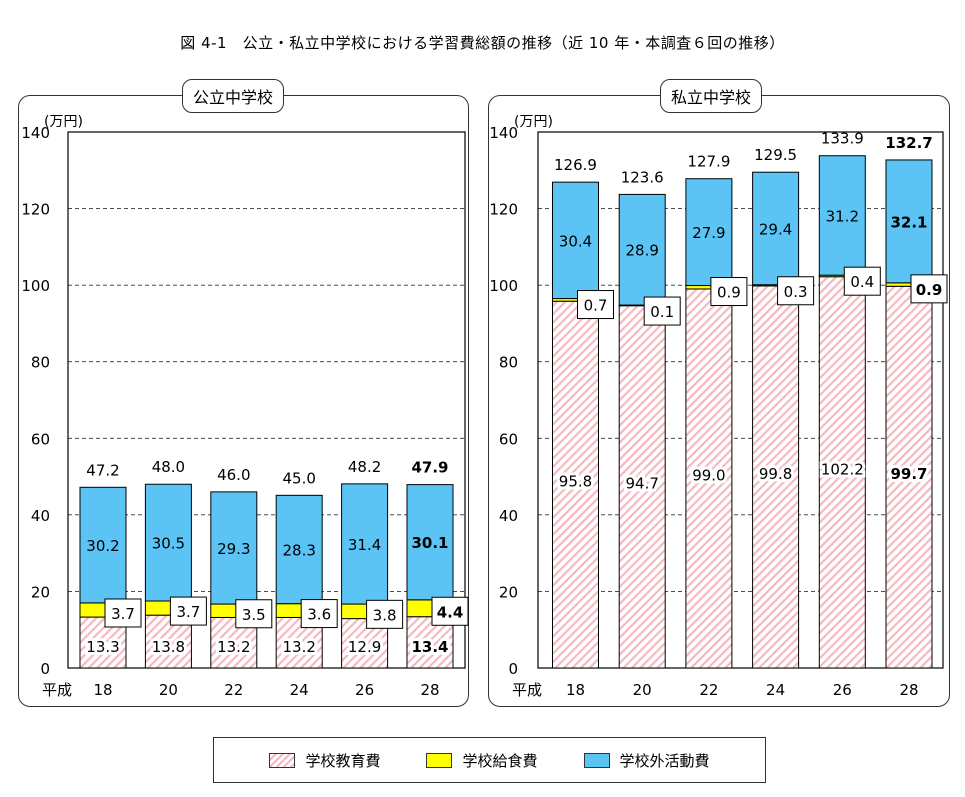 This screenshot has width=965, height=797. I want to click on public-education-label: 13.2, so click(233, 647).